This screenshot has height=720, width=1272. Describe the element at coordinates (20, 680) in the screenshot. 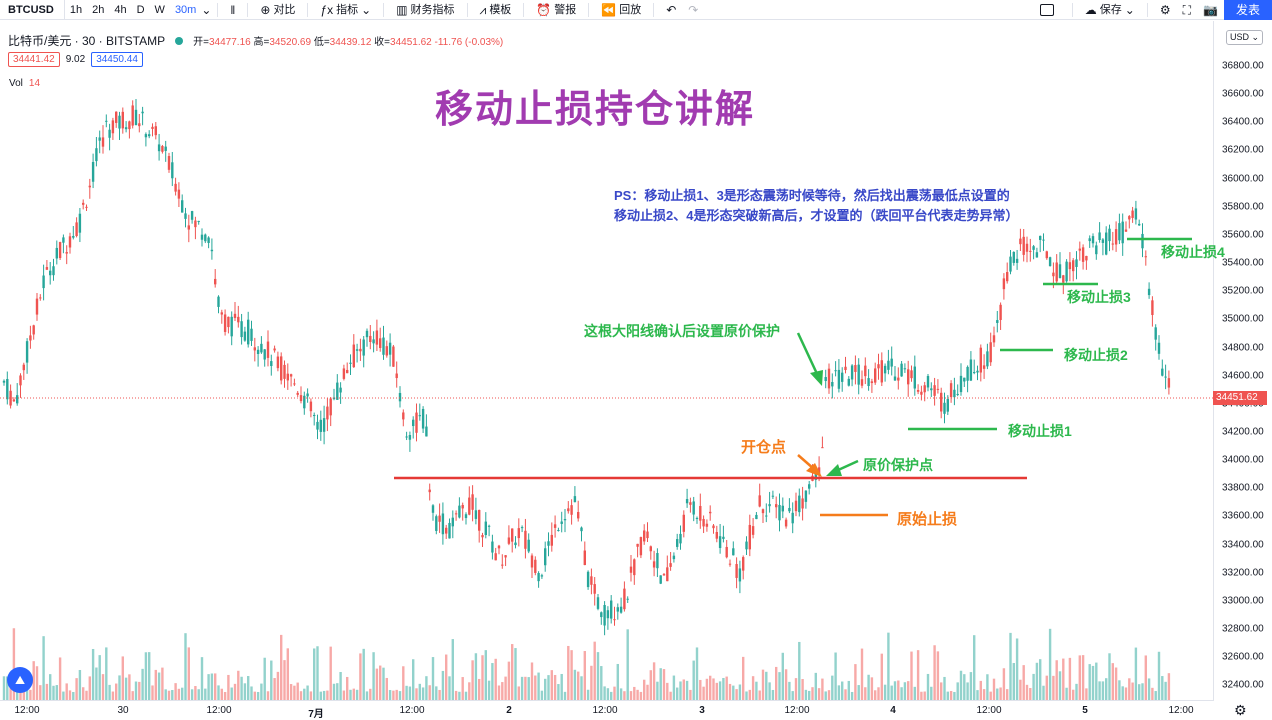

I see `tradingview-logo-icon: ⛰` at that location.